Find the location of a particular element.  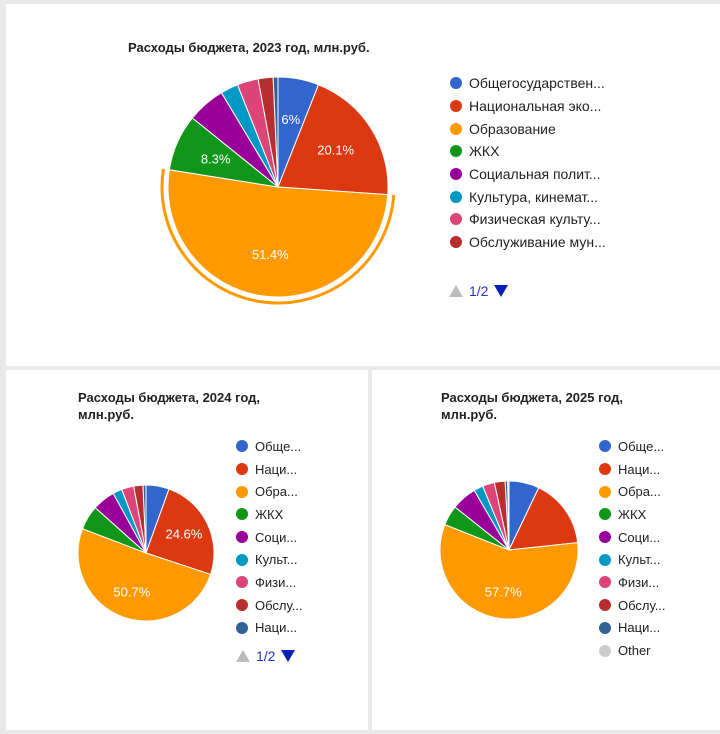

legend-label: Образование is located at coordinates (512, 128).